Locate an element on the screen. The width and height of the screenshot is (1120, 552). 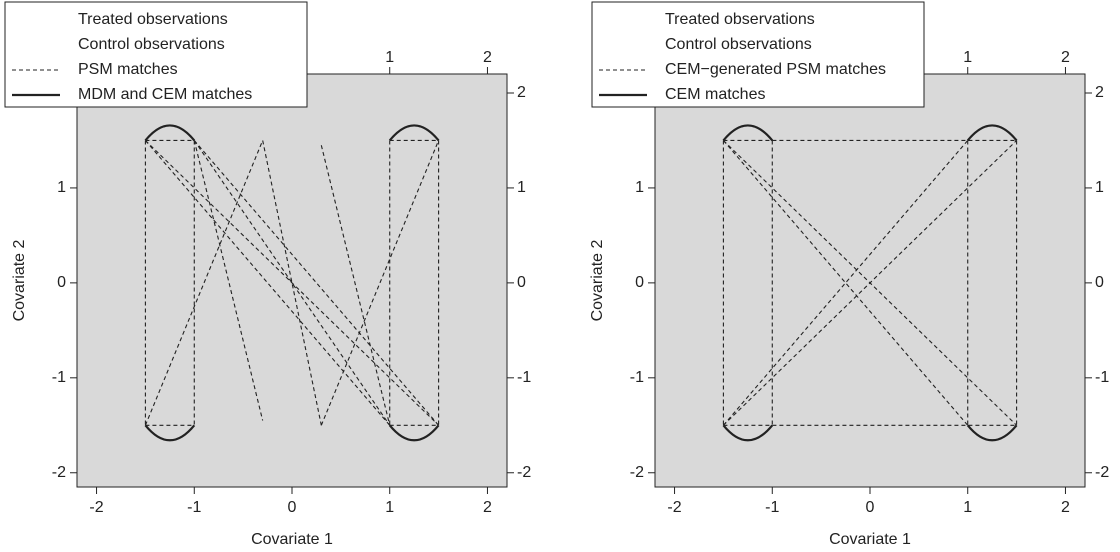
legend-label: PSM matches is located at coordinates (128, 69).